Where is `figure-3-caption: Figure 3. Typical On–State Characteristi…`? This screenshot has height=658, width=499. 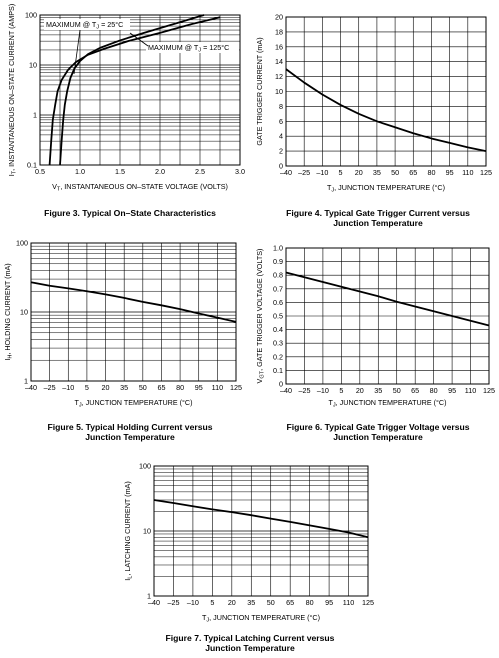 figure-3-caption: Figure 3. Typical On–State Characteristi… is located at coordinates (130, 213).